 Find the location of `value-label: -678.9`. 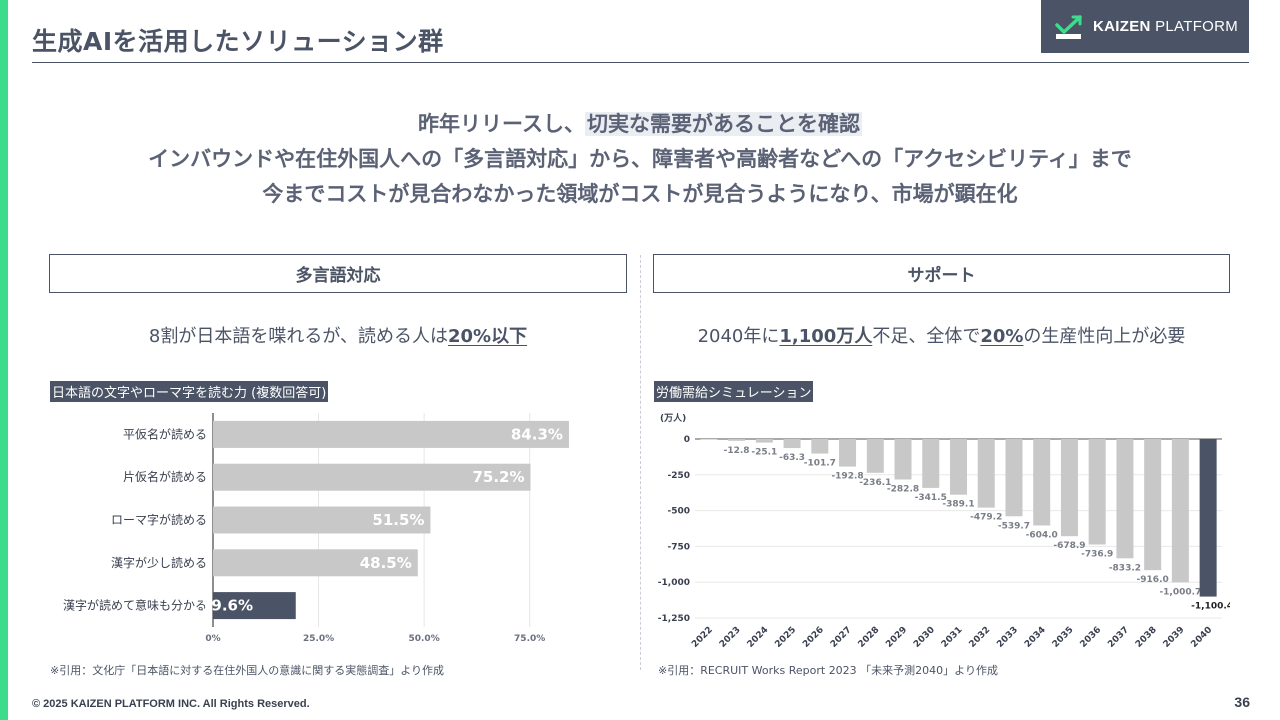

value-label: -678.9 is located at coordinates (1069, 546).